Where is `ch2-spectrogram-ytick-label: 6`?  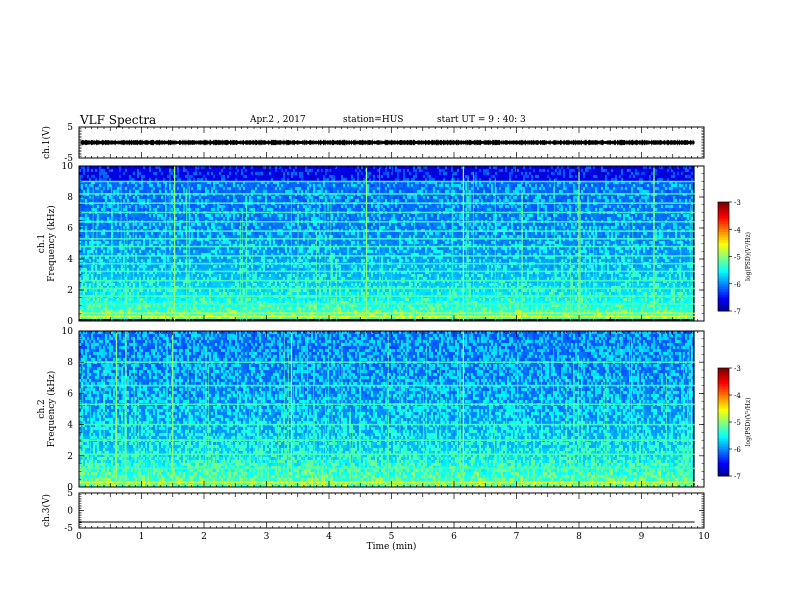 ch2-spectrogram-ytick-label: 6 is located at coordinates (70, 394).